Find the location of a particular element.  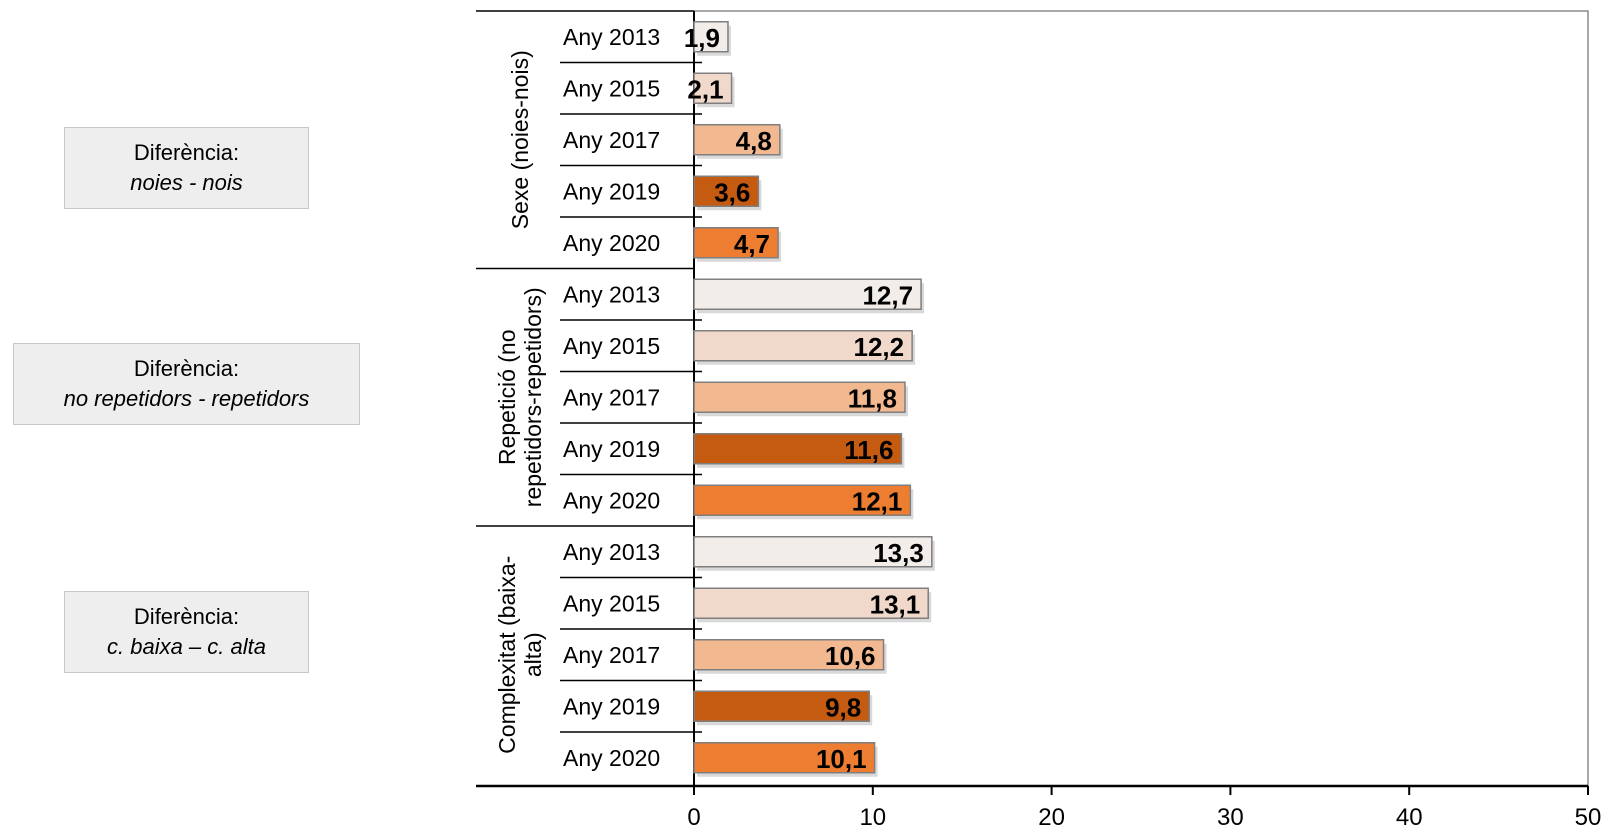

x-tick-label: 10 is located at coordinates (872, 816).